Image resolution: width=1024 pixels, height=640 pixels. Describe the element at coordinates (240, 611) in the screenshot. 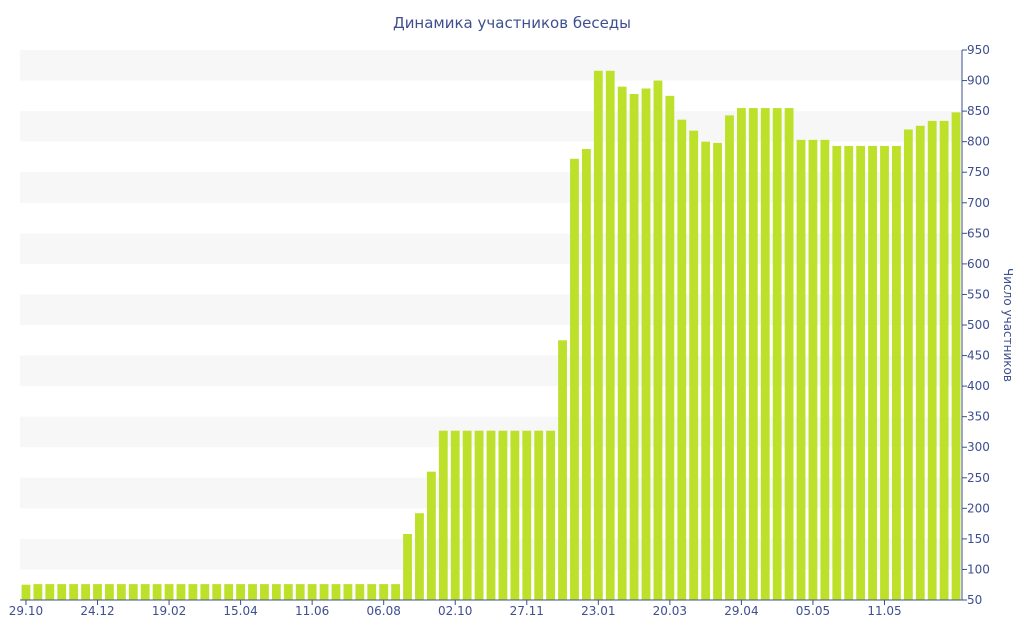

I see `x-tick-label: 15.04` at that location.